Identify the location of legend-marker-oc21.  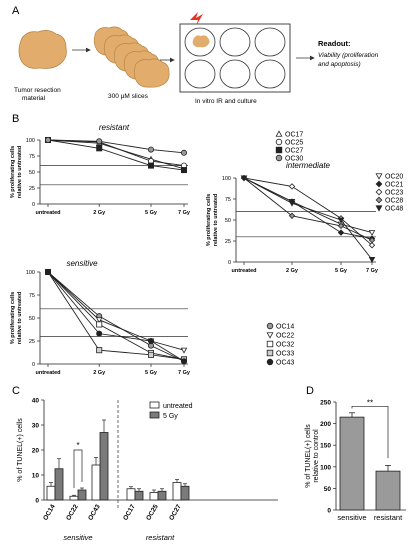
(379, 184).